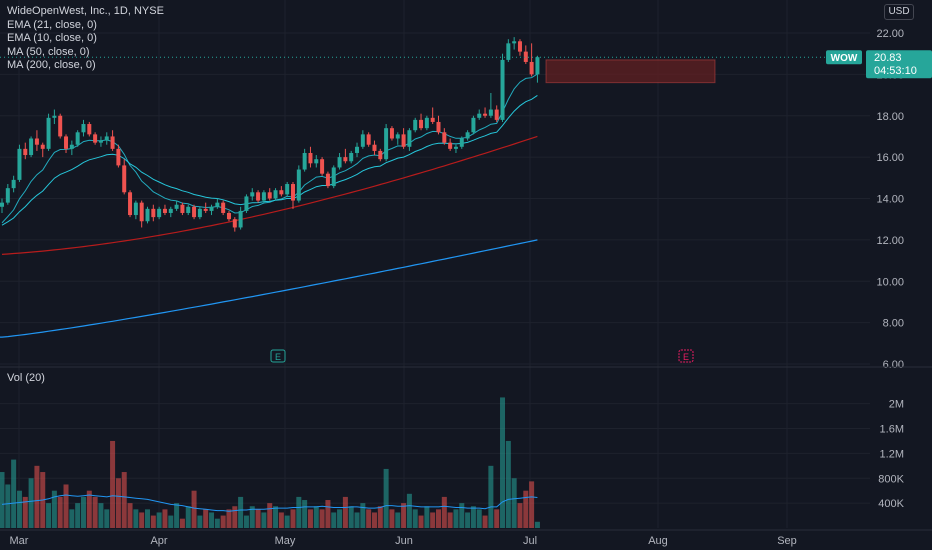 This screenshot has height=550, width=932. I want to click on symbol-tag-bg, so click(844, 57).